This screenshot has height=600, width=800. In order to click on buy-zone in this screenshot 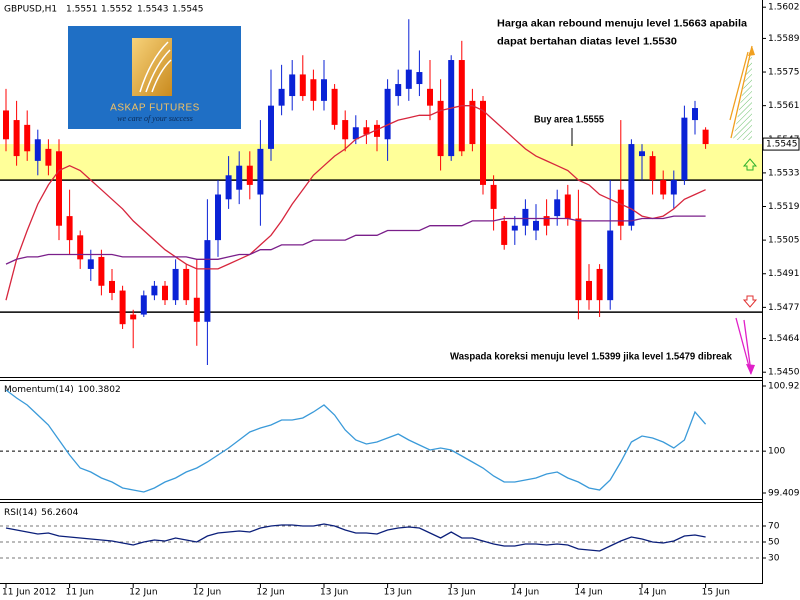, I will do `click(381, 162)`.